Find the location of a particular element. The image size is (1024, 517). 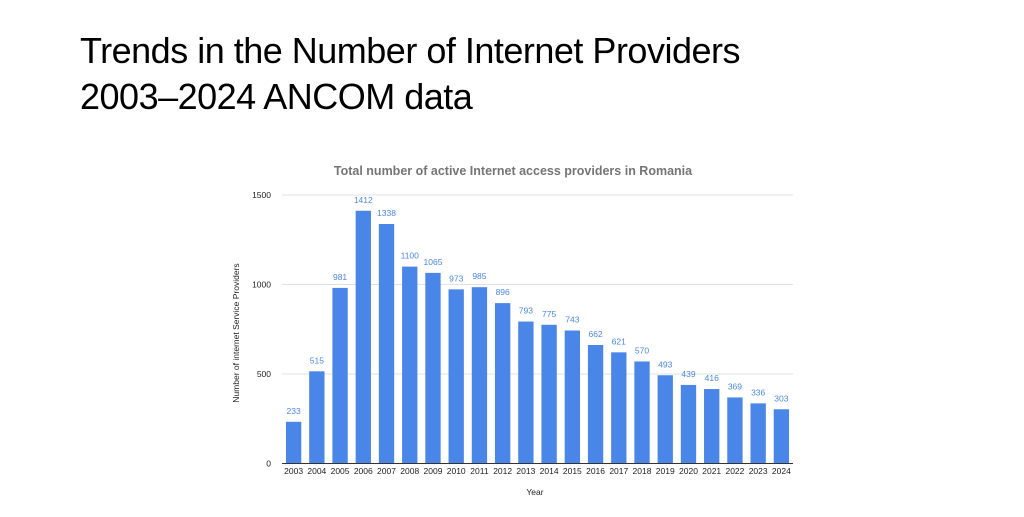

data-label-2011: 985 is located at coordinates (479, 276).